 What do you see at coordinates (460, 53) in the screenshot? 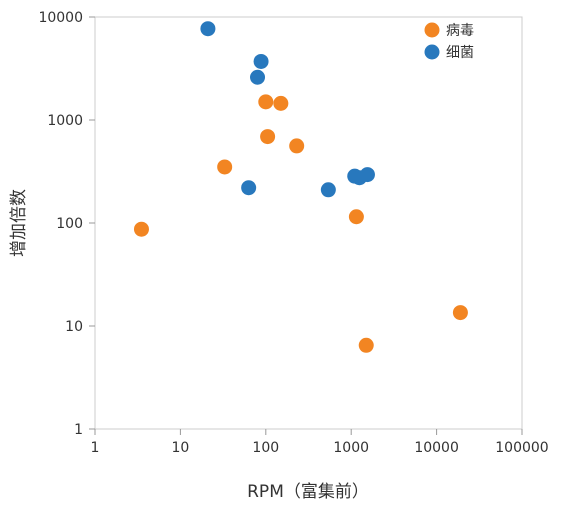
I see `legend-label: 细菌` at bounding box center [460, 53].